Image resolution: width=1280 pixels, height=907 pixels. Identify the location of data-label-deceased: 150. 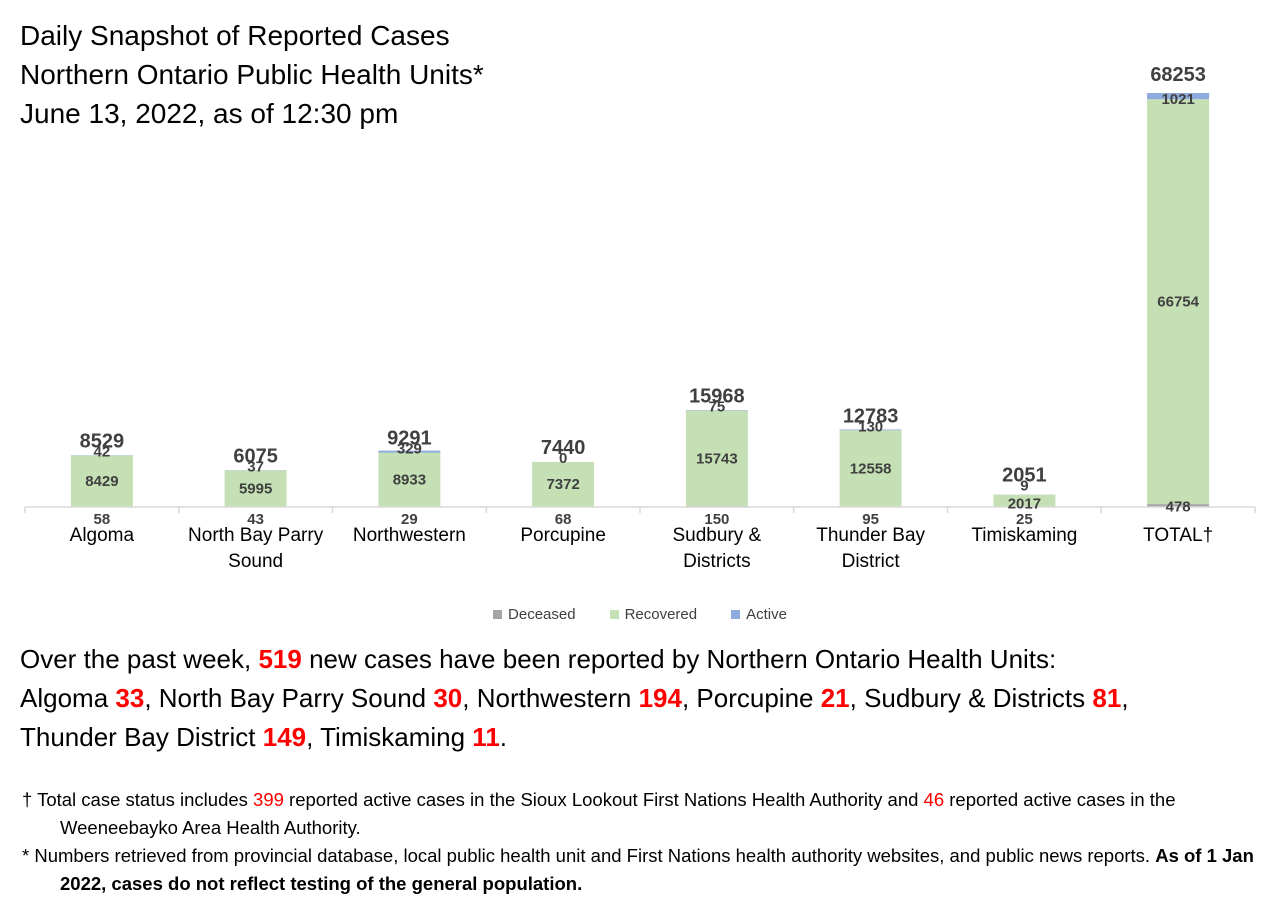
(716, 519).